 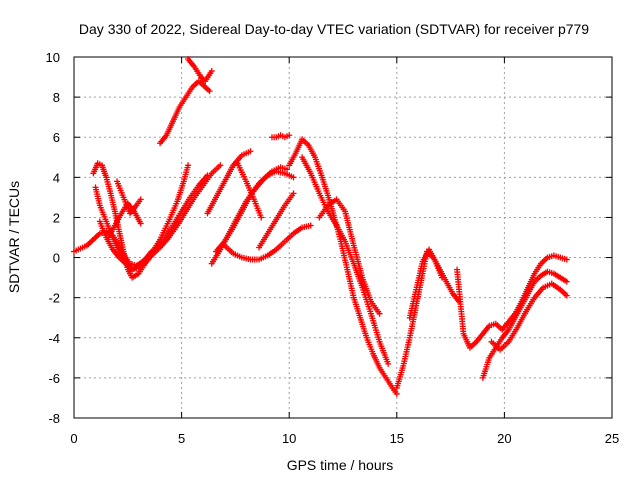 I want to click on y-tick-label: 6, so click(x=56, y=137).